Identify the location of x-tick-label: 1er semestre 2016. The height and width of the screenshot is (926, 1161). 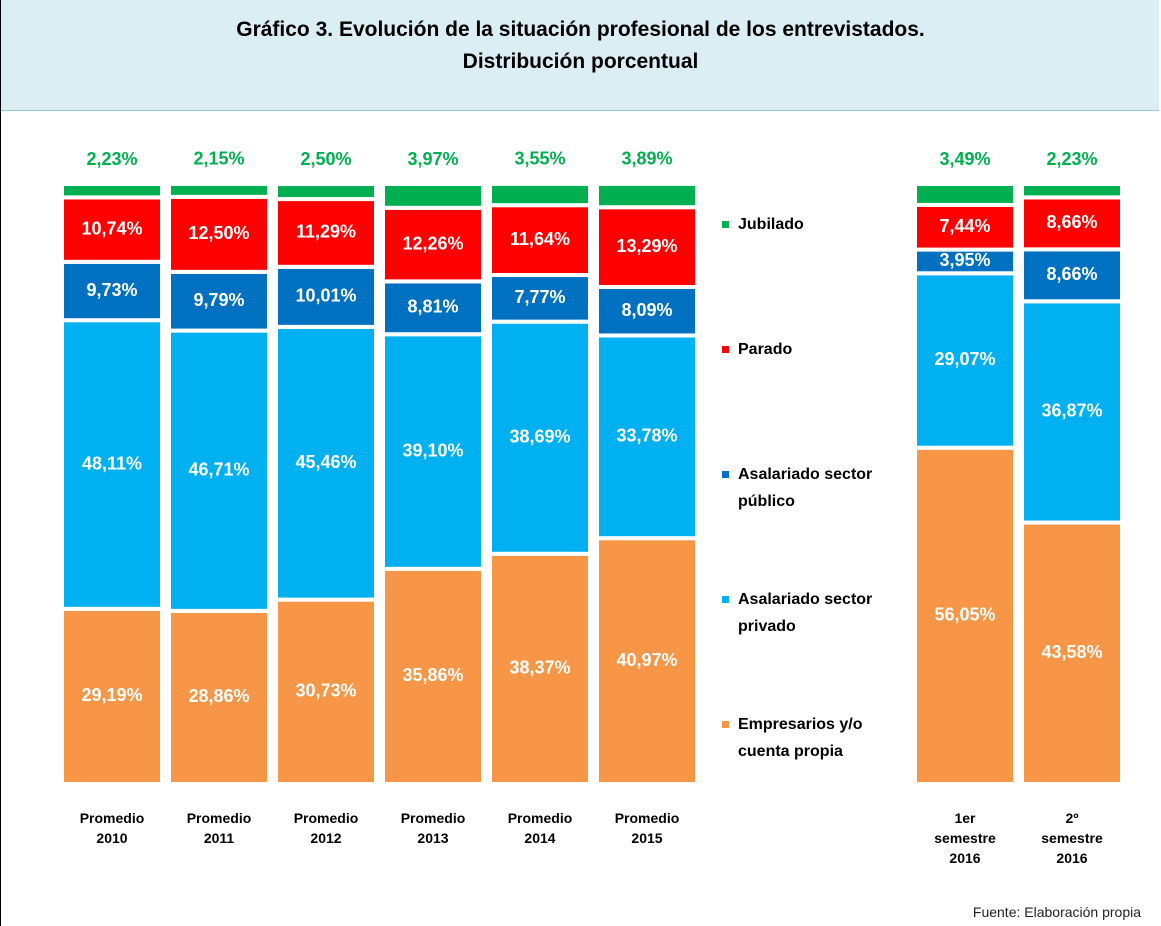
(965, 838).